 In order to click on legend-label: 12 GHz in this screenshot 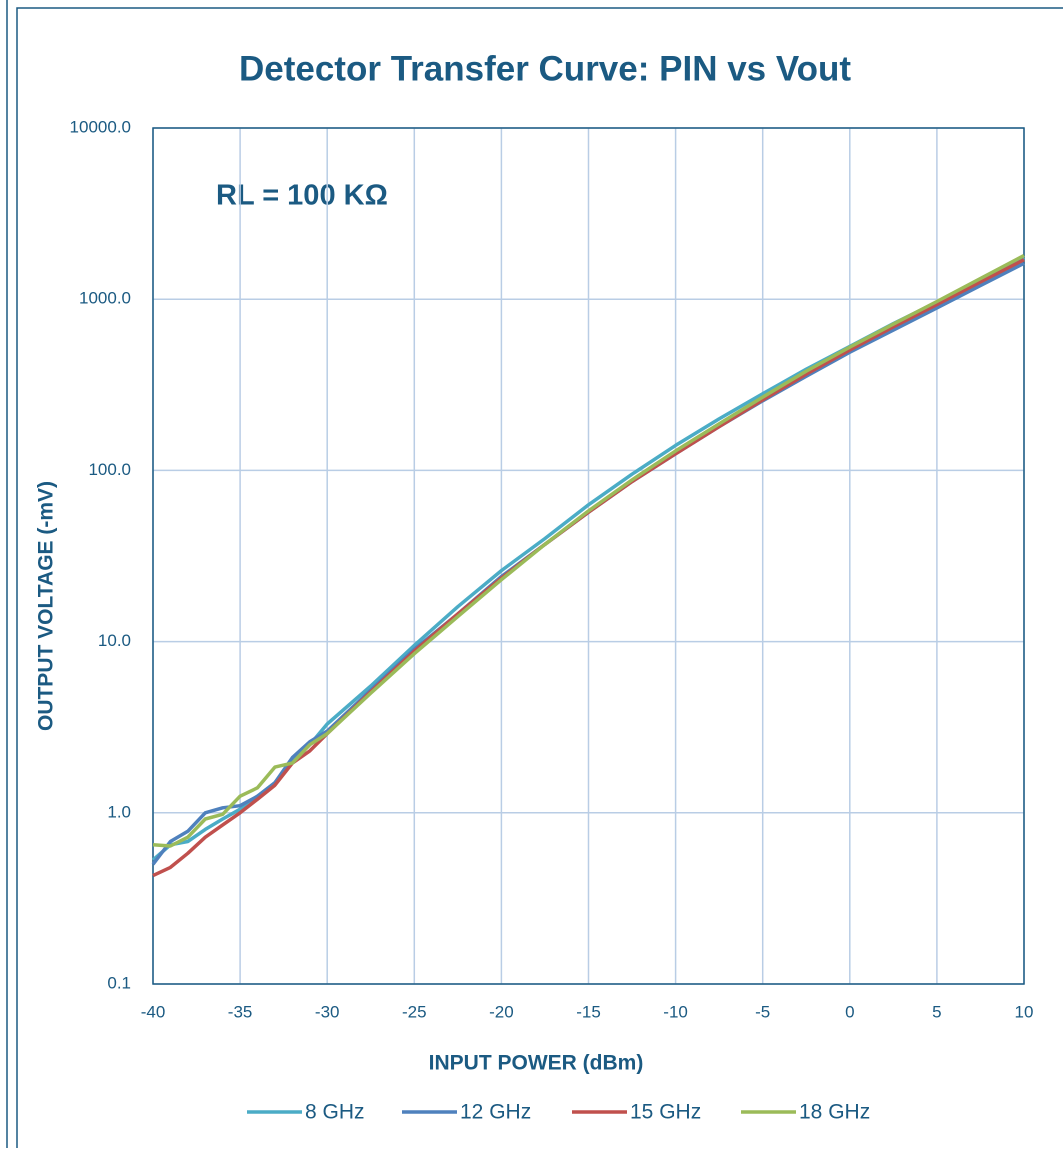, I will do `click(495, 1112)`.